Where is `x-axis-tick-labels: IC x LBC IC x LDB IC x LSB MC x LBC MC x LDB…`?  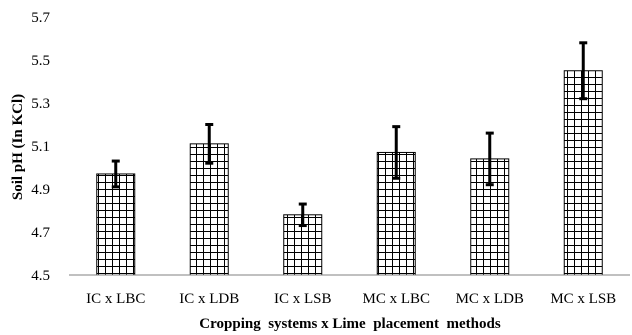
x-axis-tick-labels: IC x LBC IC x LDB IC x LSB MC x LBC MC x LDB… is located at coordinates (351, 299).